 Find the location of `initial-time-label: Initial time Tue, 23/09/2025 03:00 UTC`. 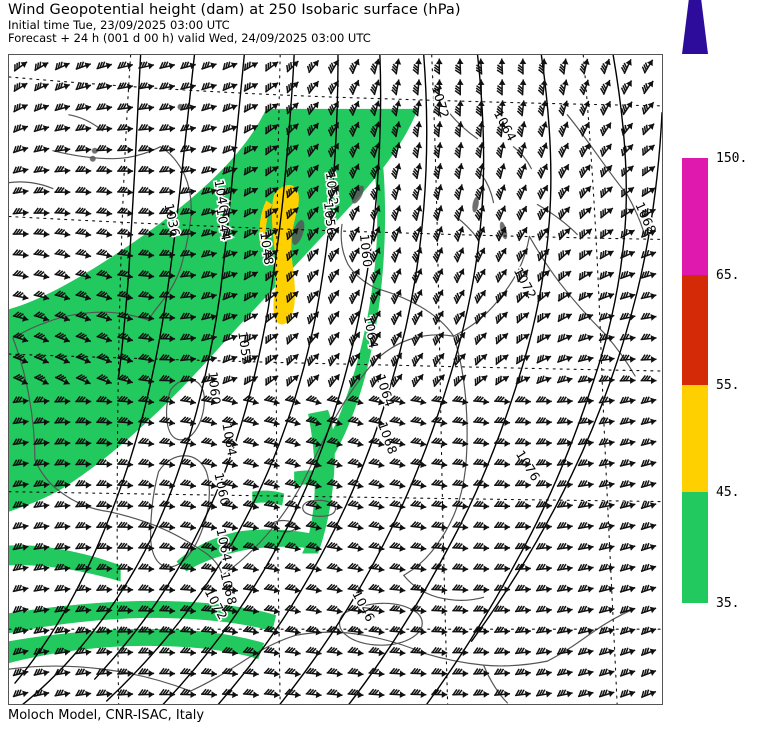

initial-time-label: Initial time Tue, 23/09/2025 03:00 UTC is located at coordinates (119, 25).